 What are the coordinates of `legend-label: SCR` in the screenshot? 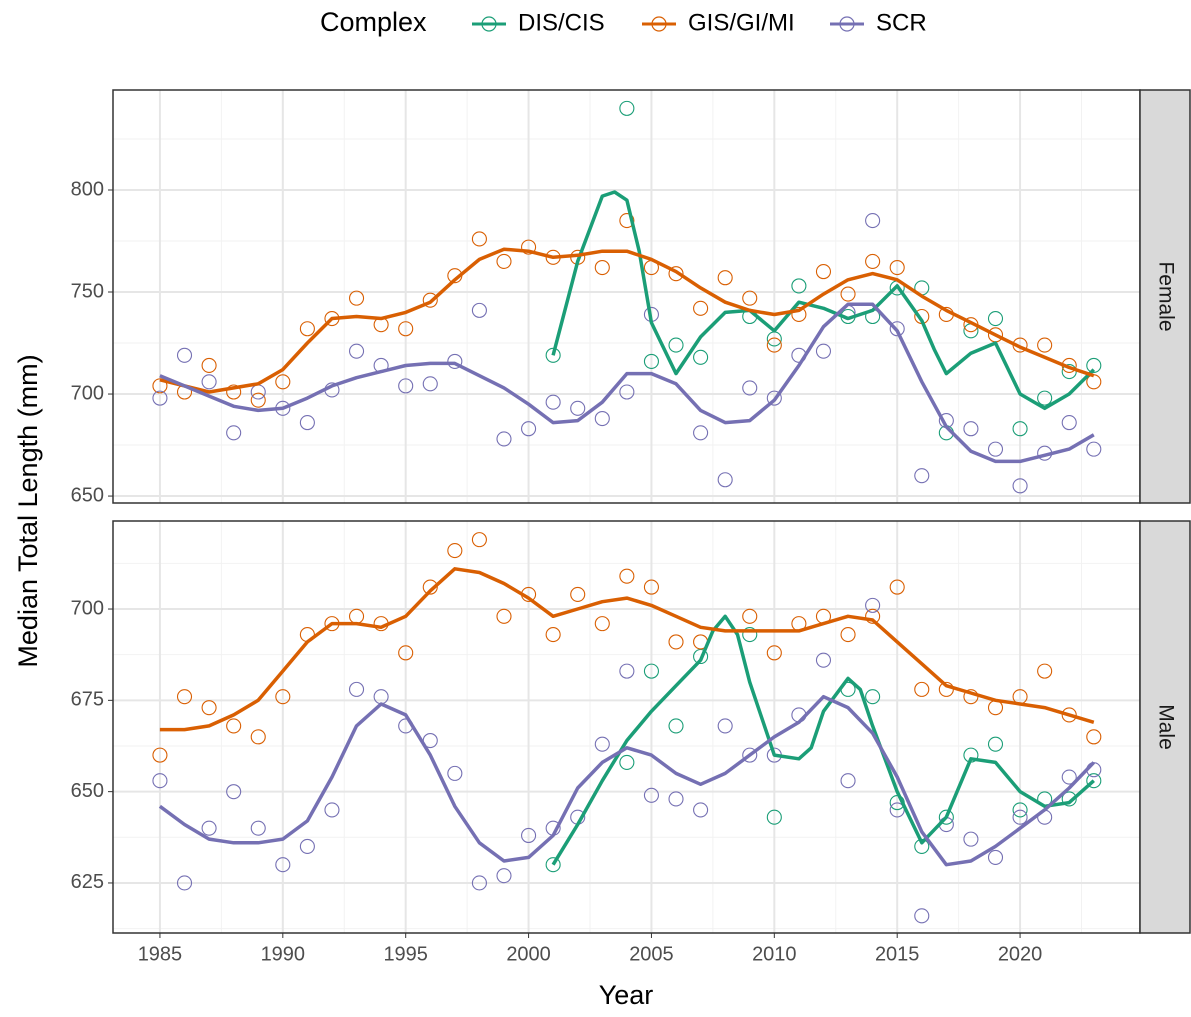 It's located at (901, 22).